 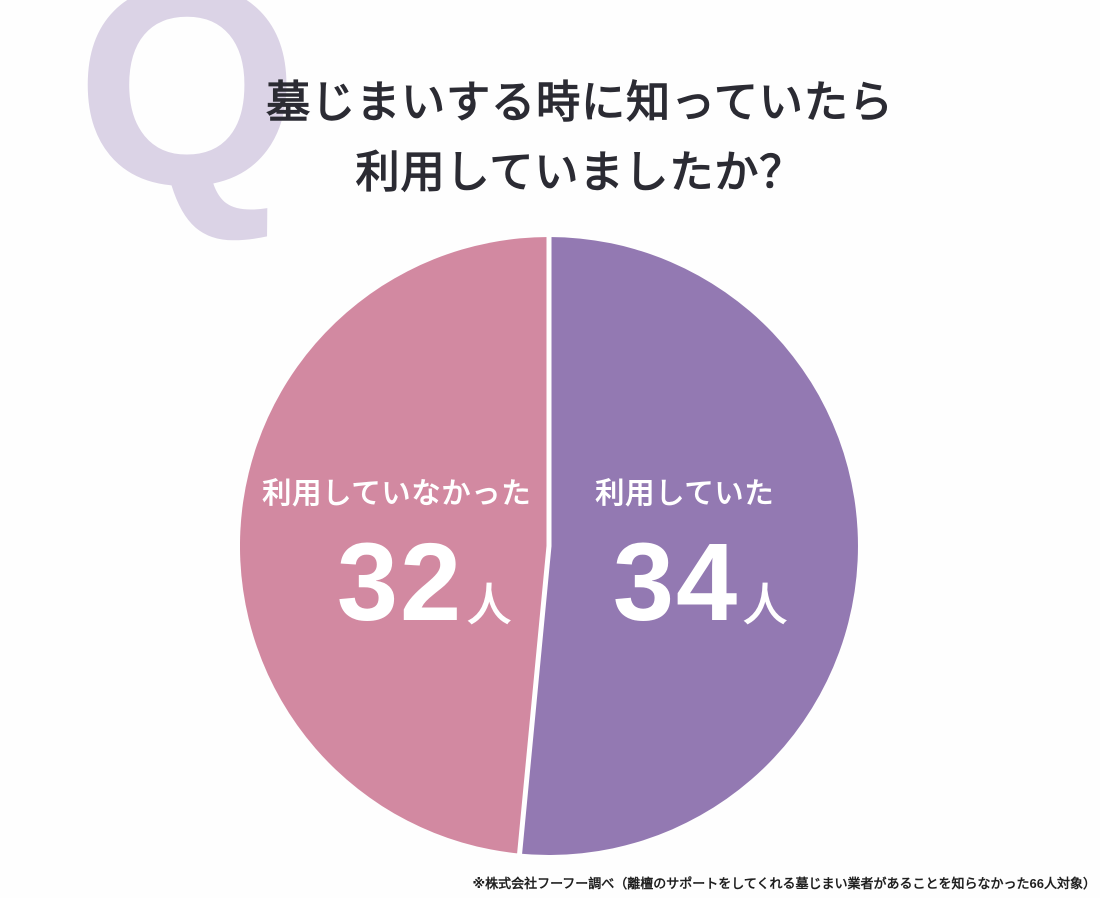 What do you see at coordinates (765, 605) in the screenshot?
I see `slice-value-right-unit: 人` at bounding box center [765, 605].